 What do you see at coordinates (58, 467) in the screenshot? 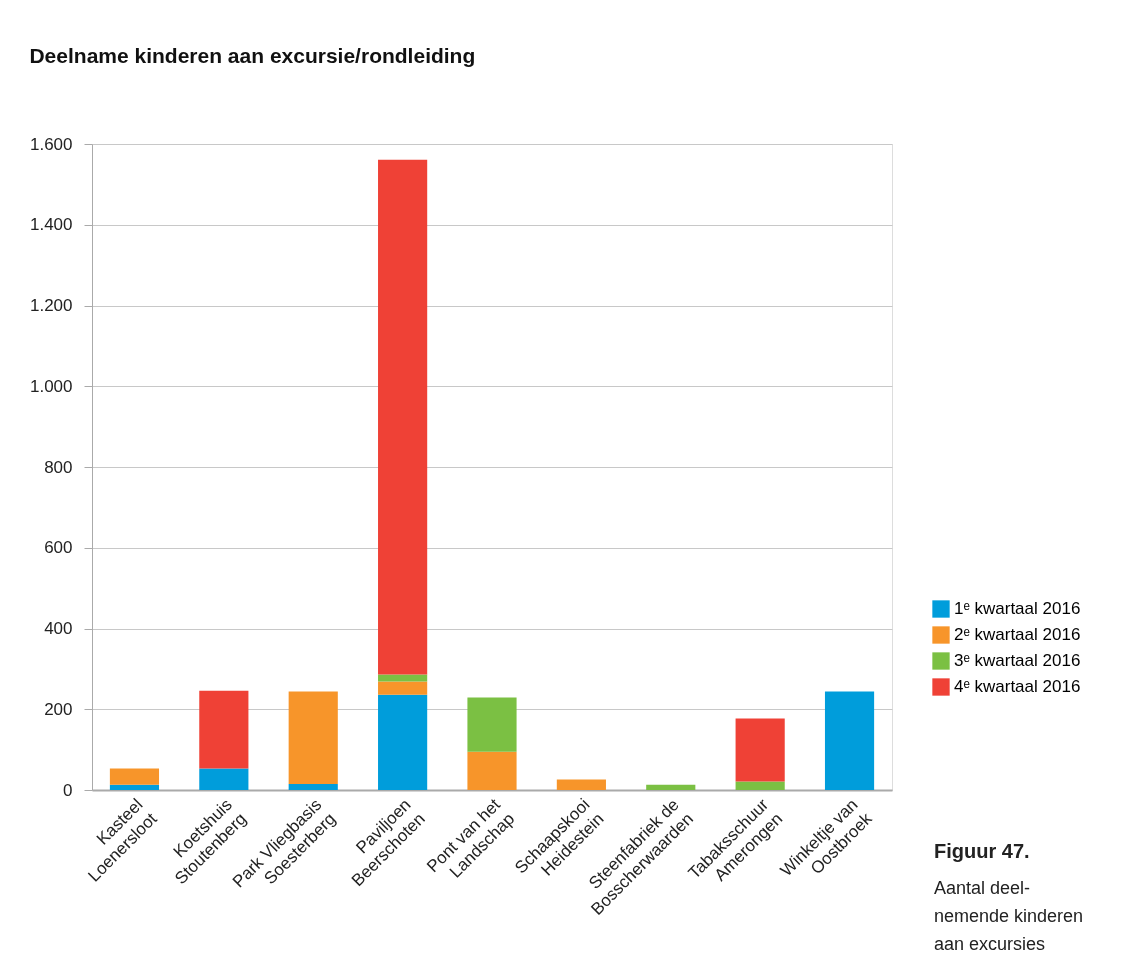
I see `y-tick-label: 800` at bounding box center [58, 467].